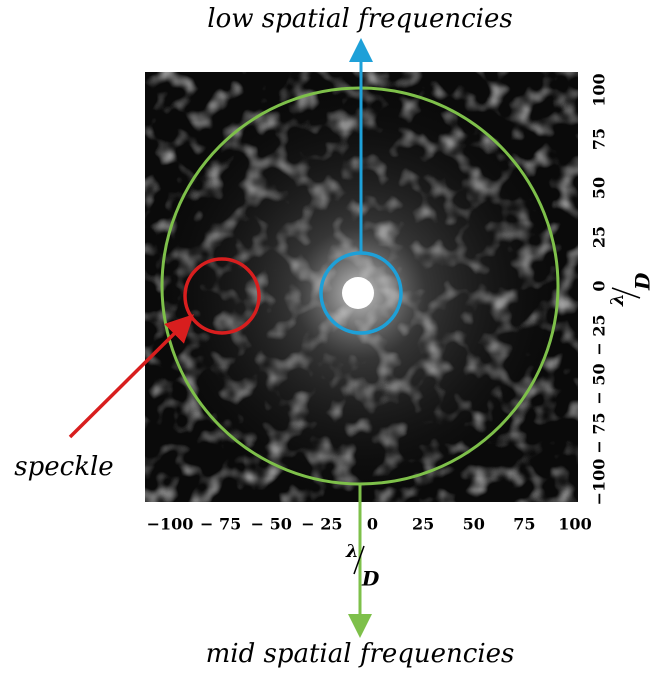  What do you see at coordinates (359, 19) in the screenshot?
I see `top-label: low spatial frequencies` at bounding box center [359, 19].